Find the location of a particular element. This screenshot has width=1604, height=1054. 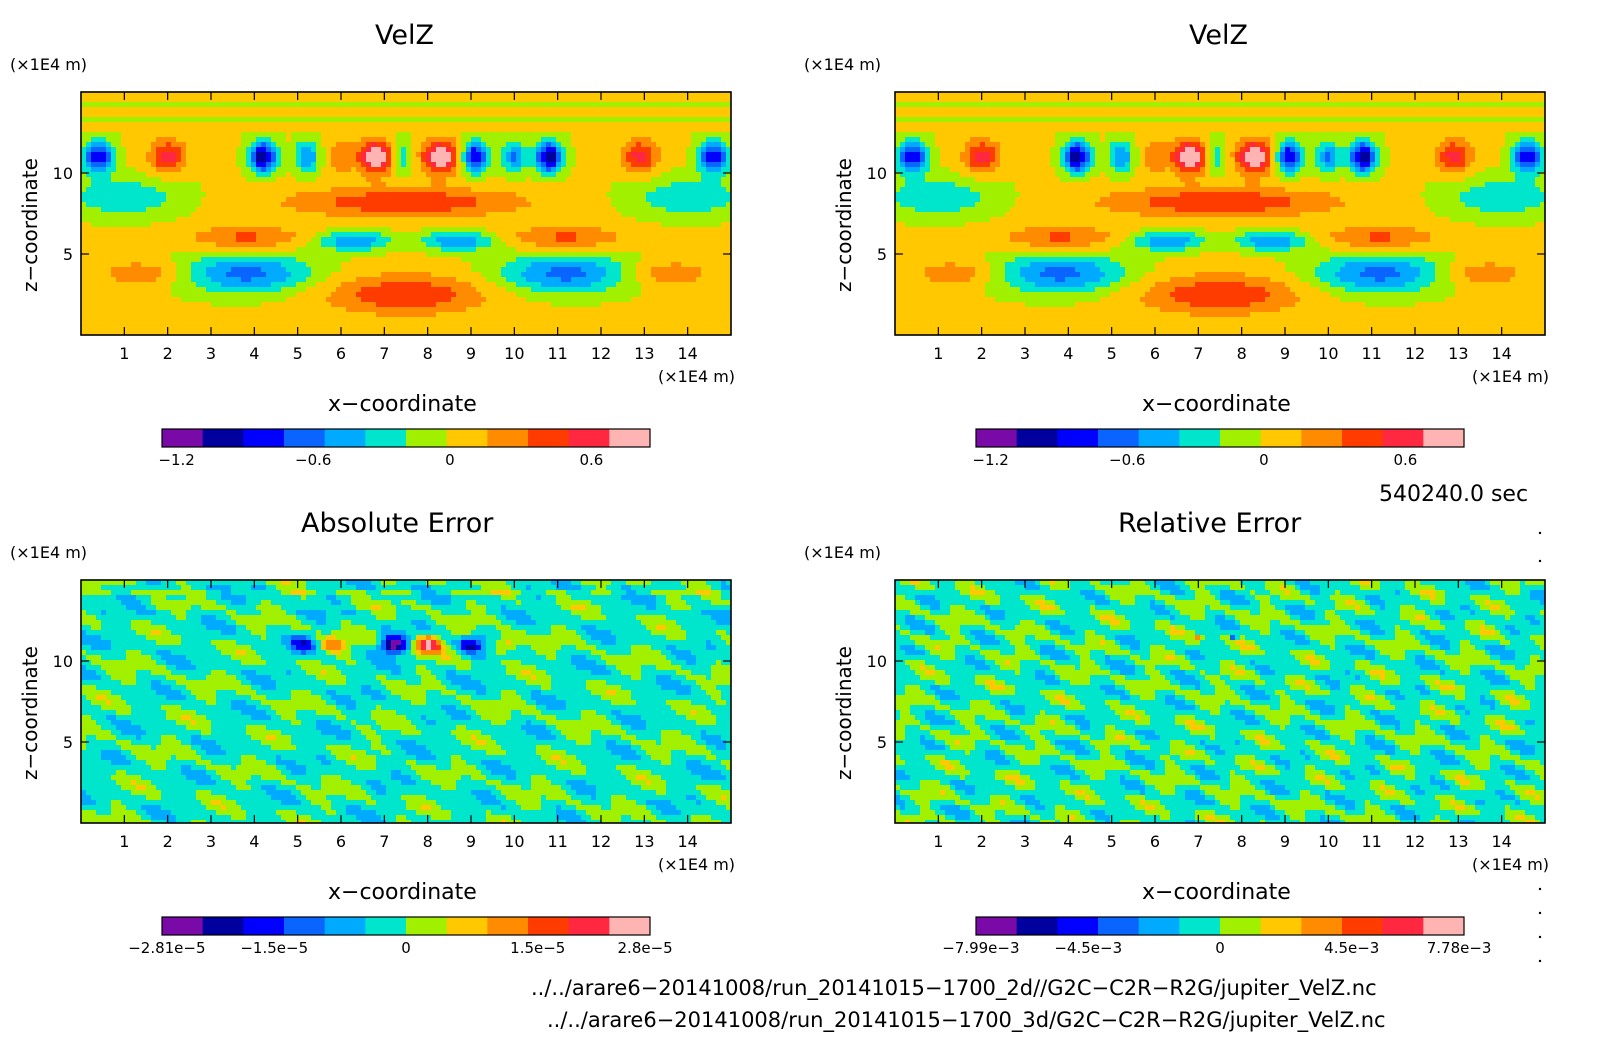

x-unit-label: (×1E4 m) is located at coordinates (1511, 864).